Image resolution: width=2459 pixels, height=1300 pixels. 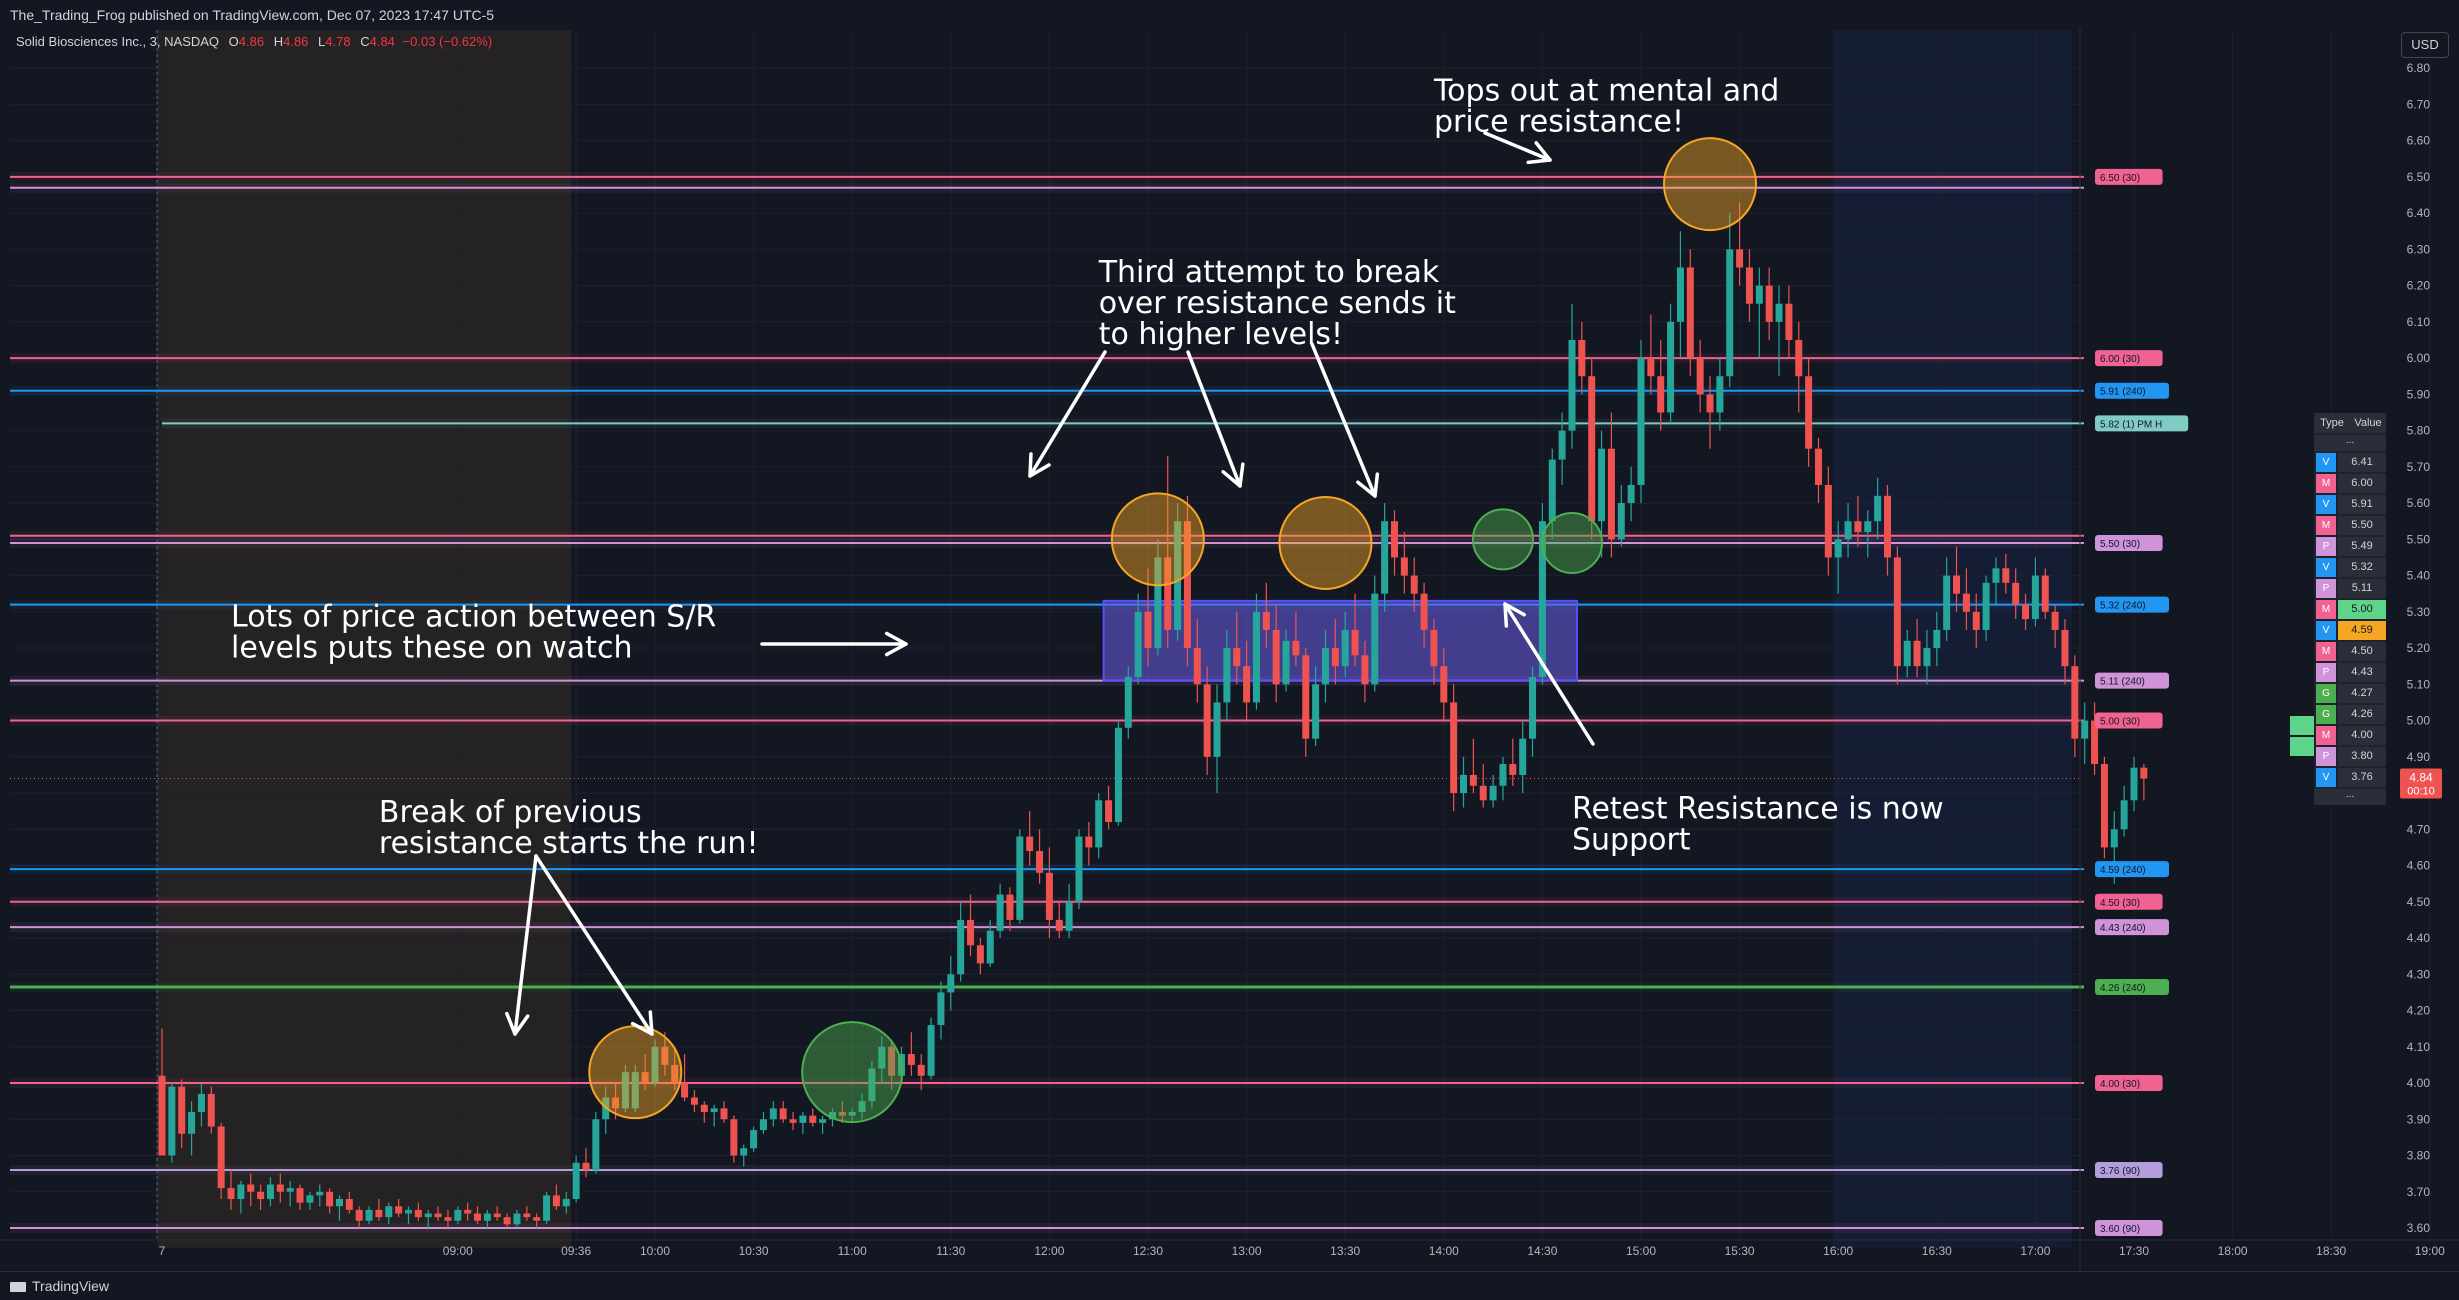 What do you see at coordinates (2419, 358) in the screenshot?
I see `price-tick-label: 6.00` at bounding box center [2419, 358].